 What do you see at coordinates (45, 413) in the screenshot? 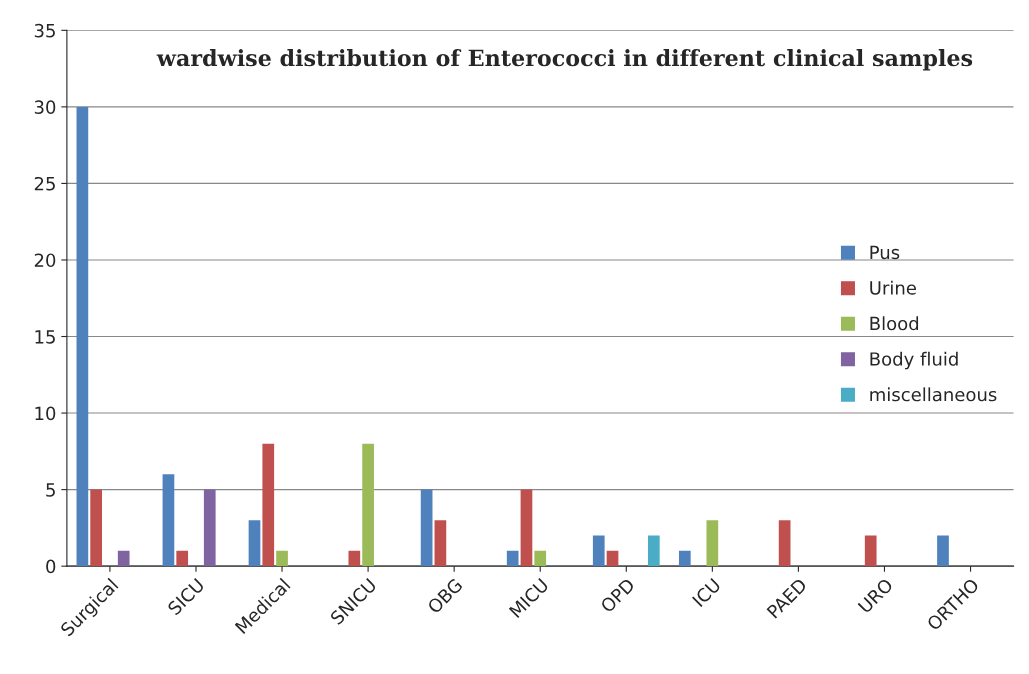
I see `y-tick-label: 10` at bounding box center [45, 413].